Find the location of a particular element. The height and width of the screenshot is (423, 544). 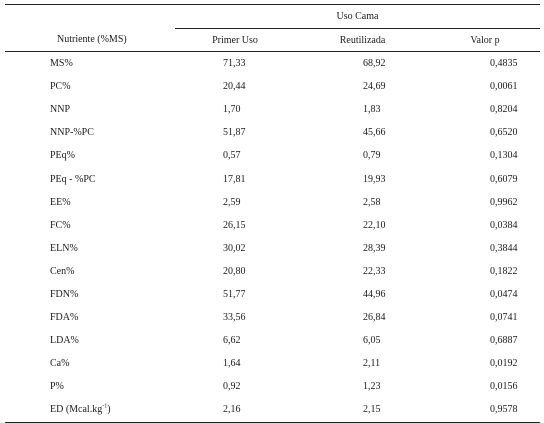

reutilizada-value: 26,84 is located at coordinates (374, 318).